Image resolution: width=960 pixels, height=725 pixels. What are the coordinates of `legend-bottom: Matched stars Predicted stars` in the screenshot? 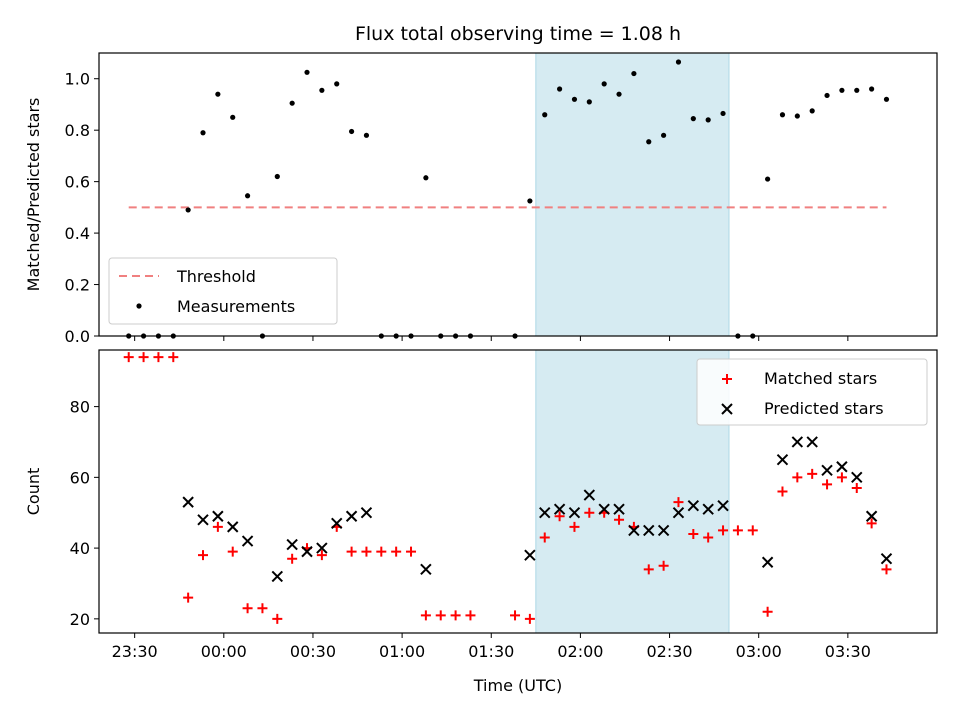 It's located at (812, 392).